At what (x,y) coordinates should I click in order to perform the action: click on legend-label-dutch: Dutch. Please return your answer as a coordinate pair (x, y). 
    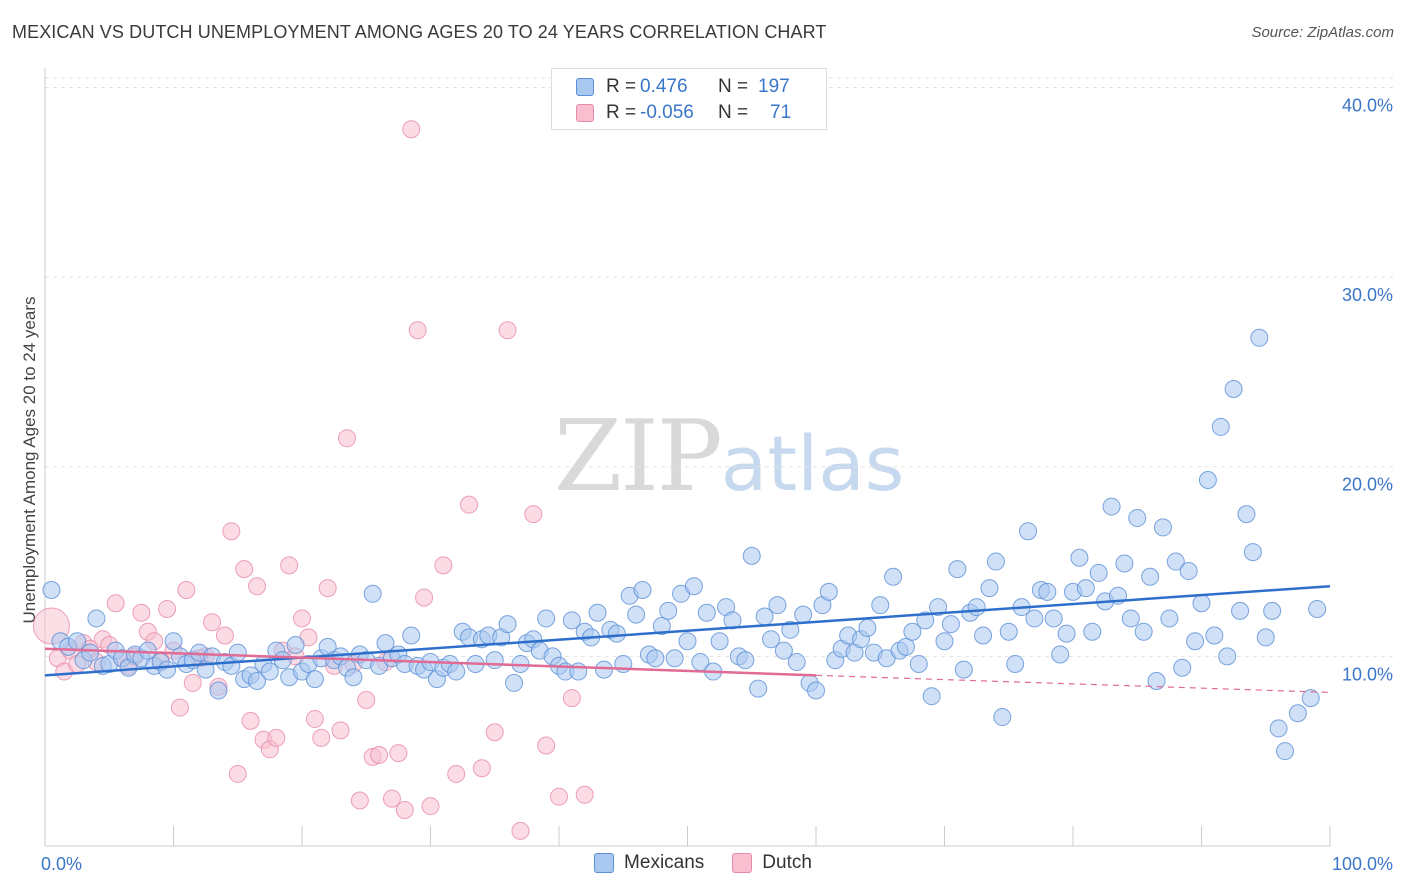
    Looking at the image, I should click on (787, 862).